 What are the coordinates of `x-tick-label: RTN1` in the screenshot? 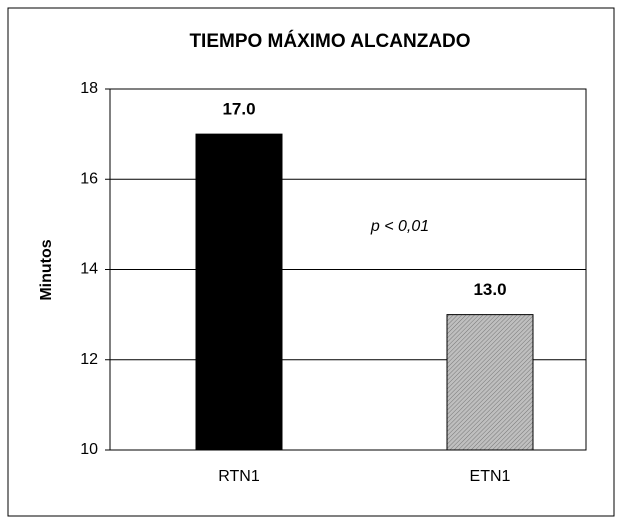 It's located at (239, 476).